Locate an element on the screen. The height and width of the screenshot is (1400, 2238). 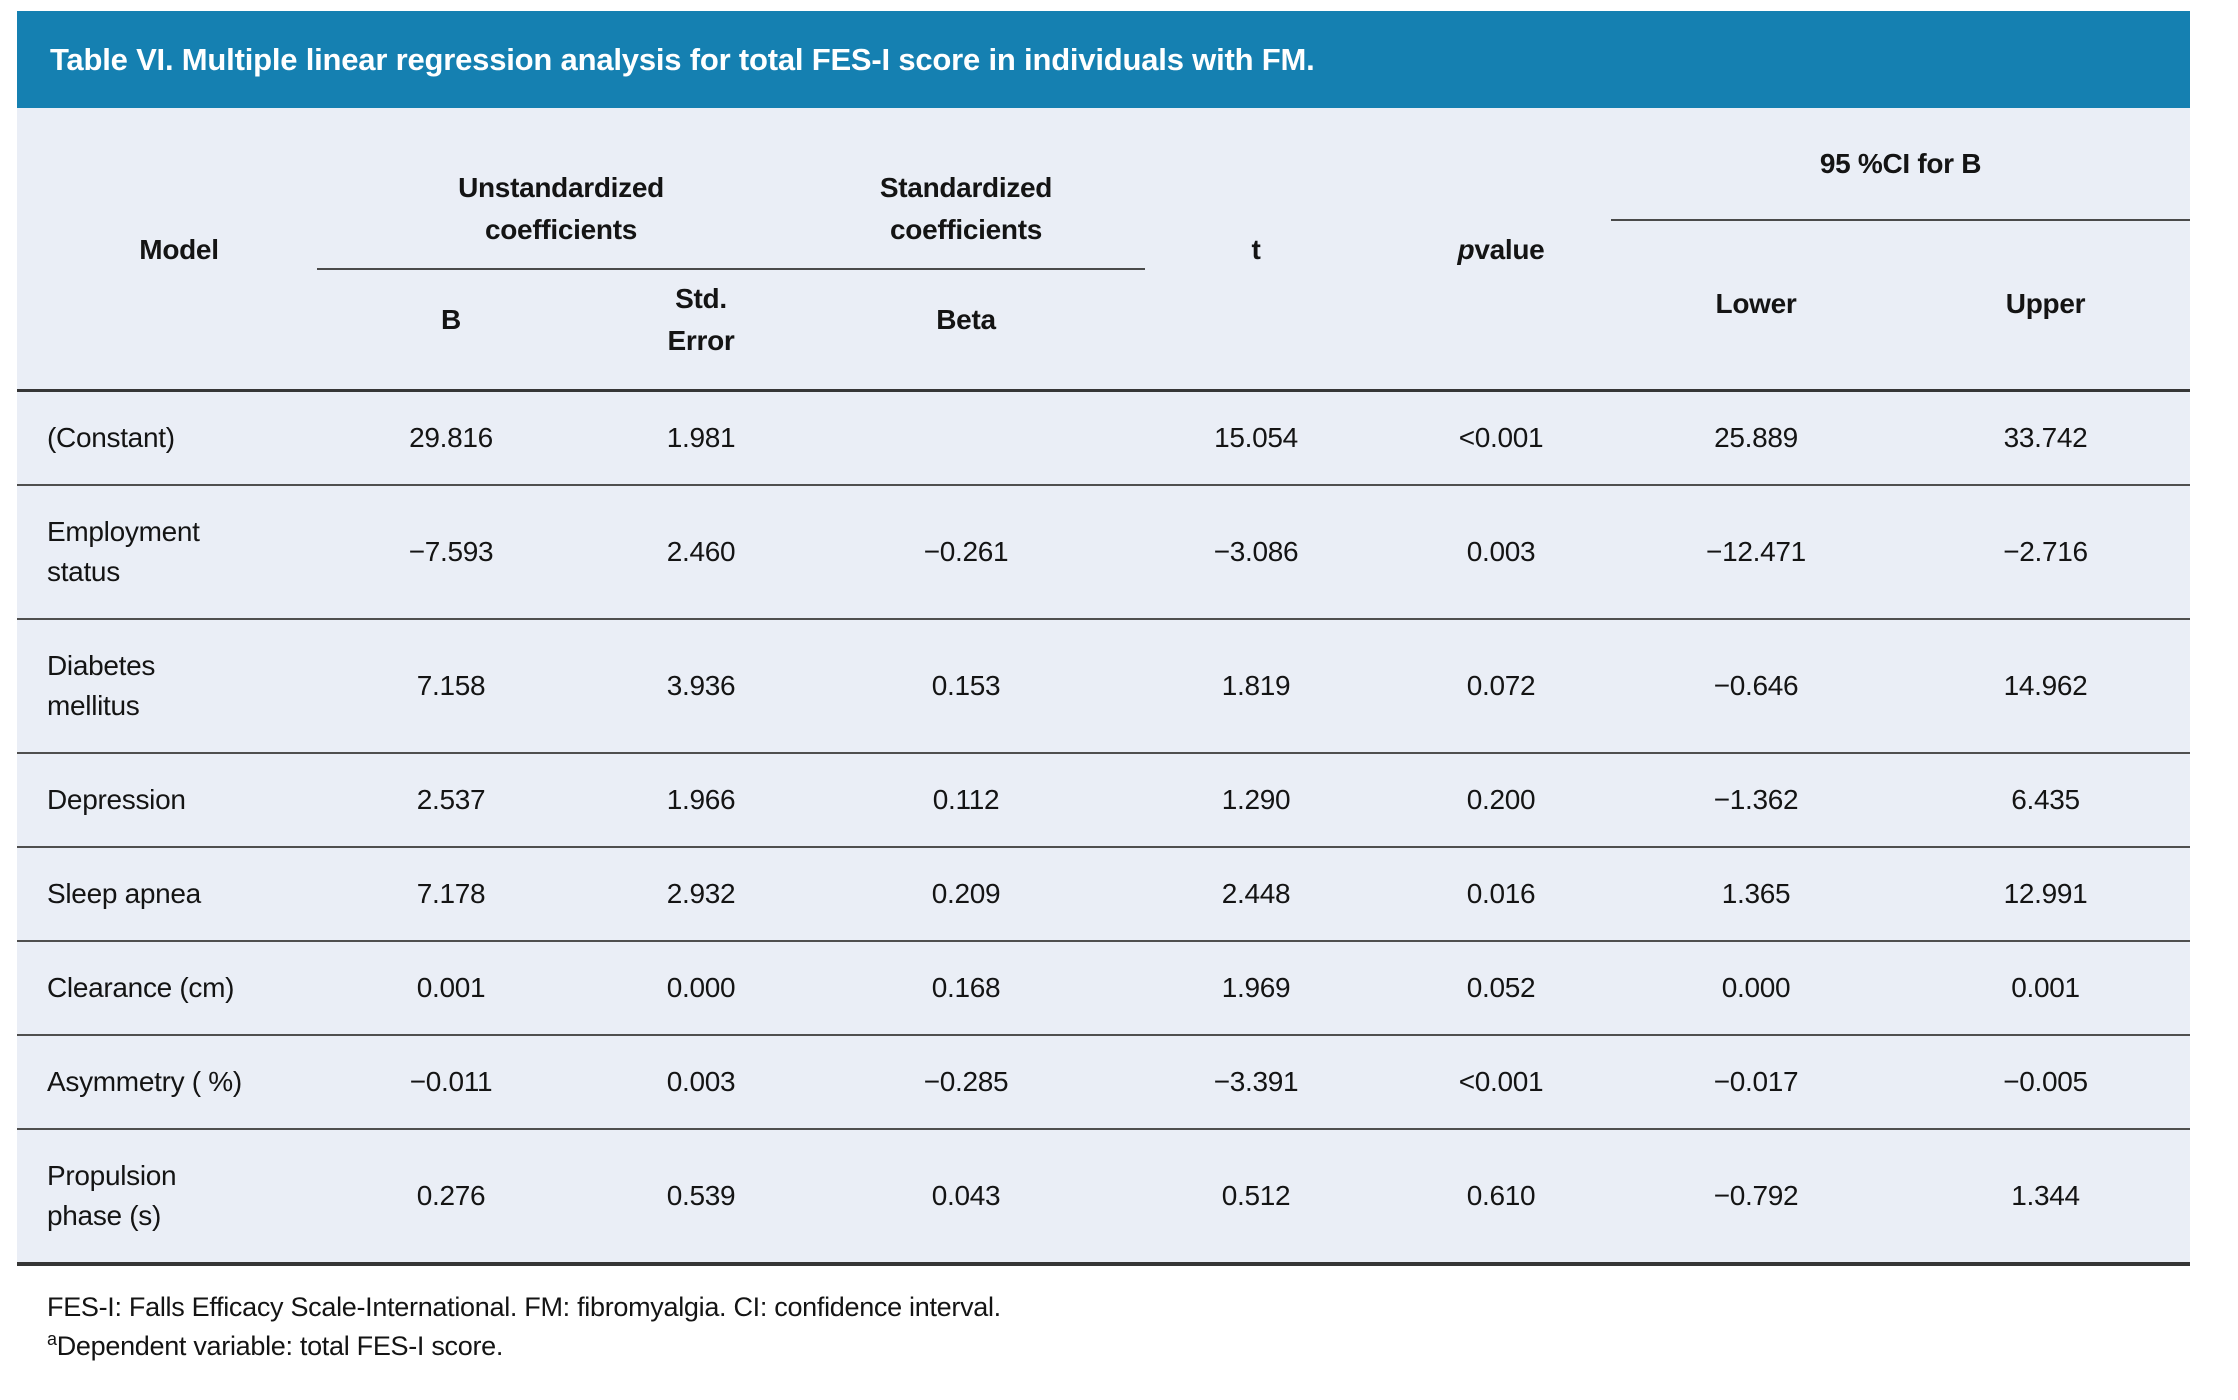
cell-ci-lower: −0.017 is located at coordinates (1756, 1081).